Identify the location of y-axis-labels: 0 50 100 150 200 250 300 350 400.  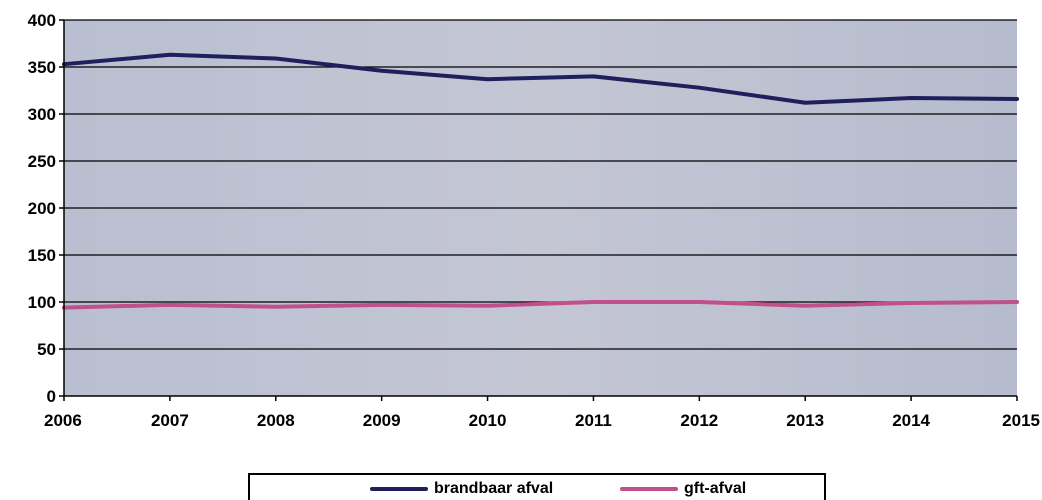
(46, 208).